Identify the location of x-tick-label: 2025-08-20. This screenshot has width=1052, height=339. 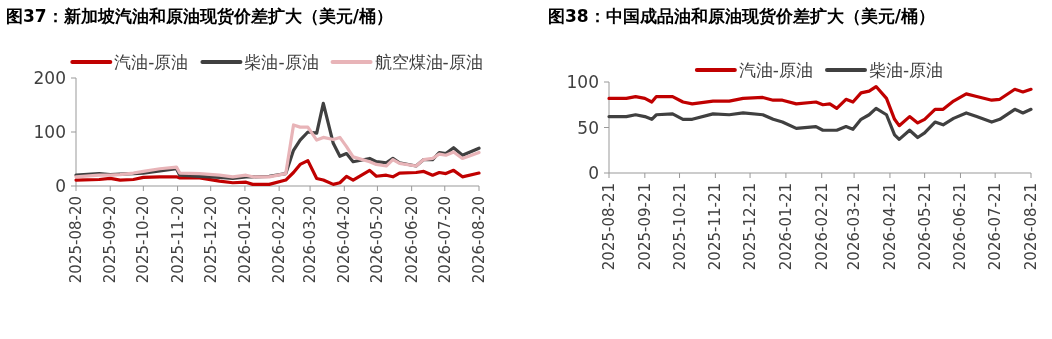
(76, 240).